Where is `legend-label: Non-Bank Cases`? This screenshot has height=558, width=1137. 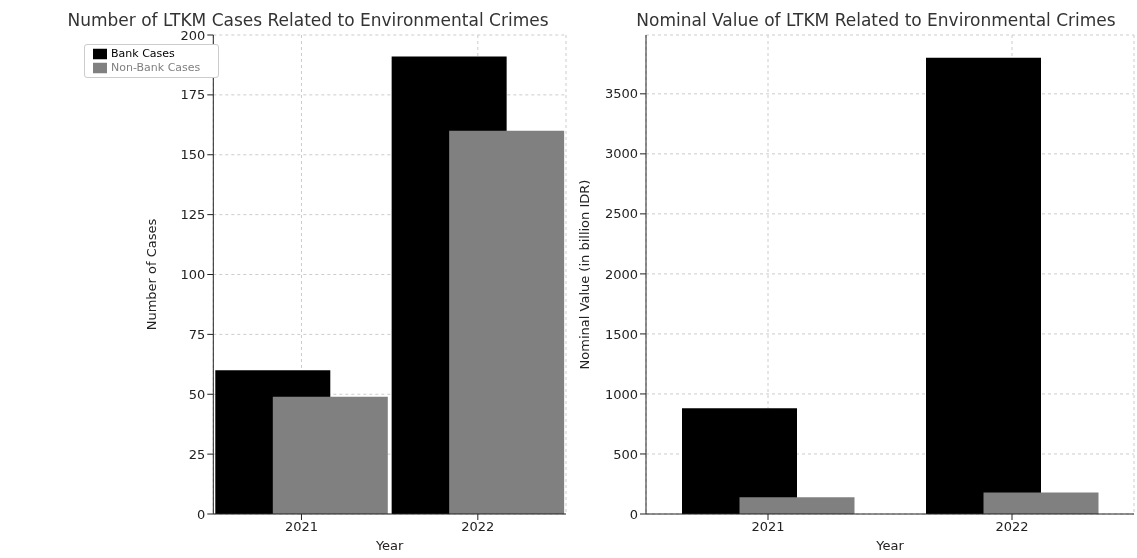
legend-label: Non-Bank Cases is located at coordinates (156, 67).